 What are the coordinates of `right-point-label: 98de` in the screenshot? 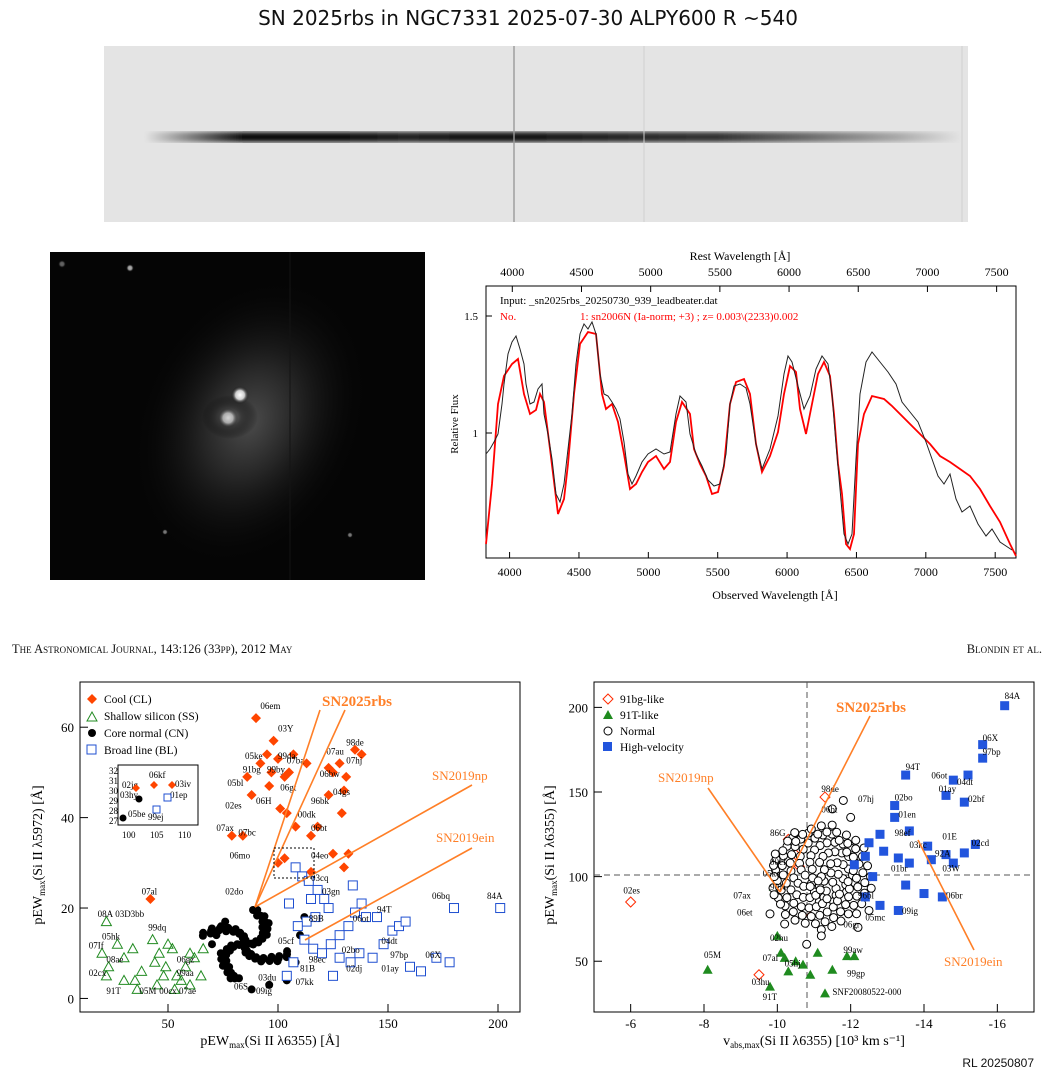 It's located at (830, 789).